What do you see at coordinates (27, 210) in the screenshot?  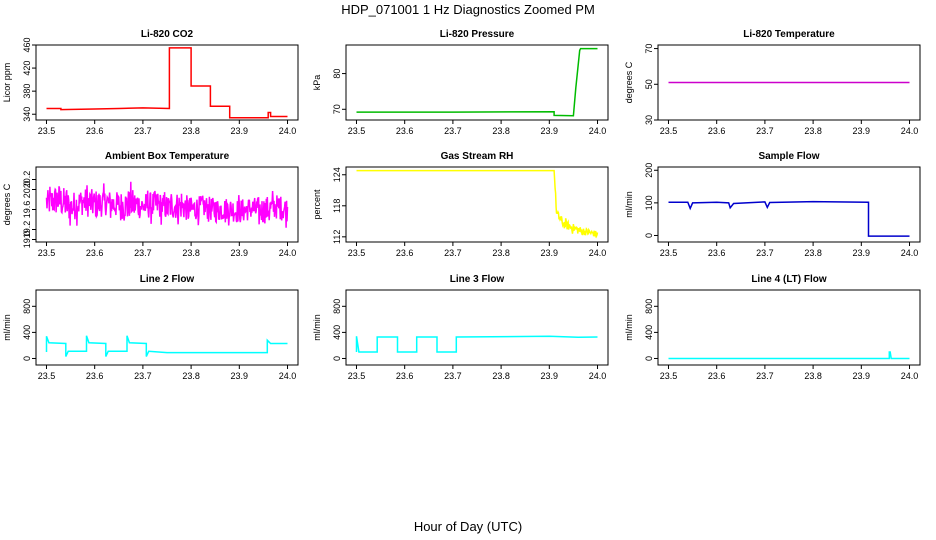 I see `y-tick-label: 19.6` at bounding box center [27, 210].